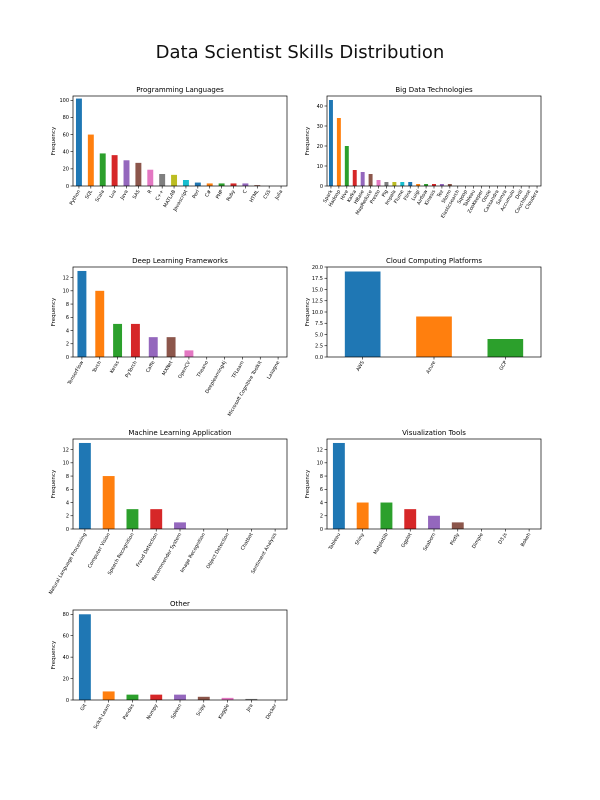 This screenshot has width=600, height=800. I want to click on x-tick-label: Chatbot, so click(247, 542).